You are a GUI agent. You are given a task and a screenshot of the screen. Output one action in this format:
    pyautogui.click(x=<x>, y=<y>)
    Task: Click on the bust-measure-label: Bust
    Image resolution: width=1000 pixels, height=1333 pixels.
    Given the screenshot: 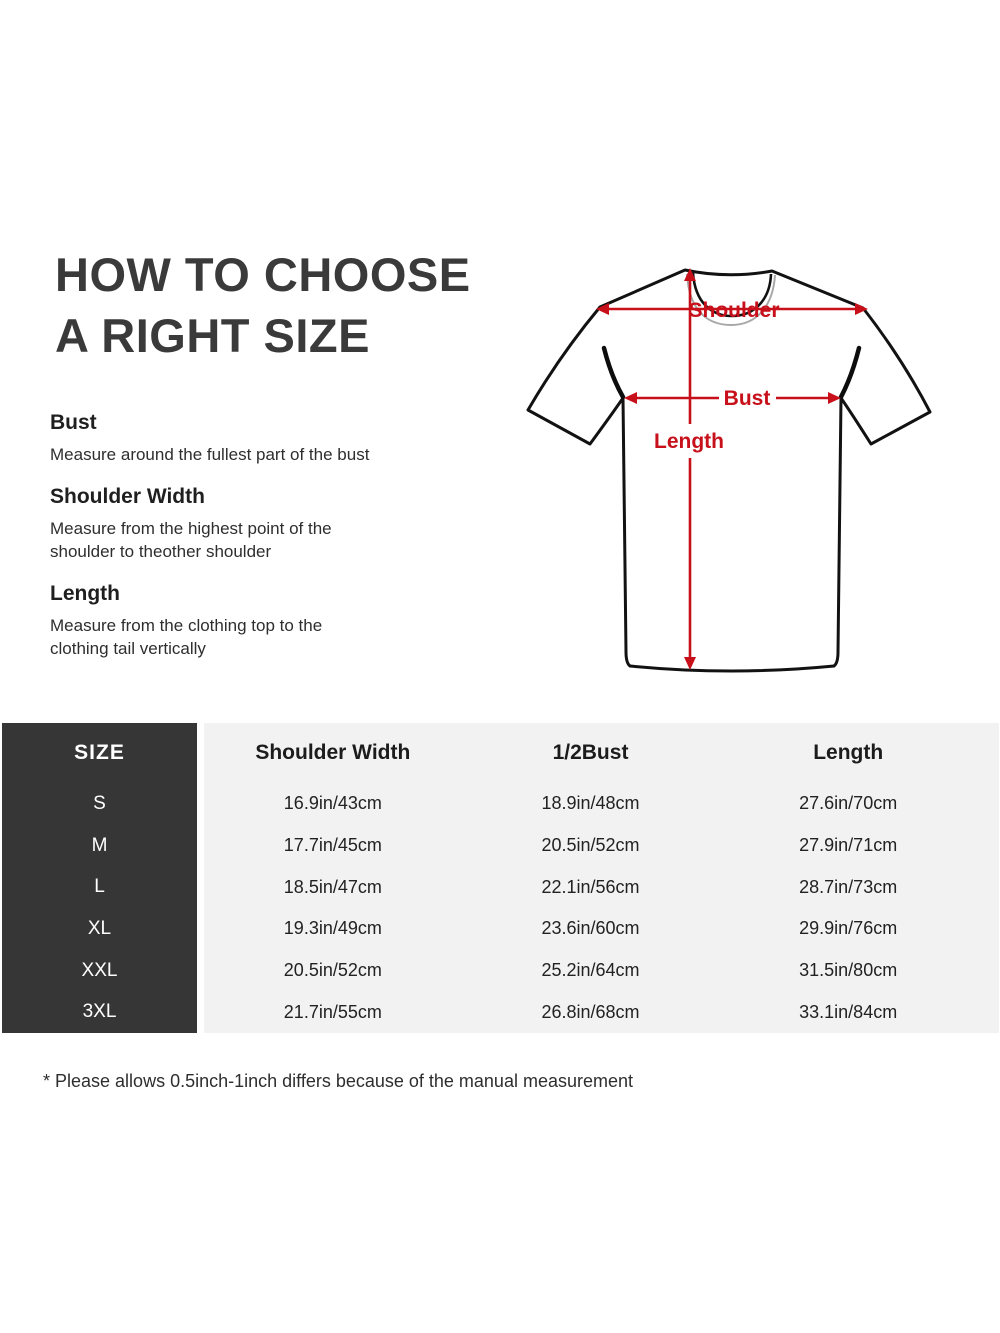 What is the action you would take?
    pyautogui.click(x=747, y=398)
    